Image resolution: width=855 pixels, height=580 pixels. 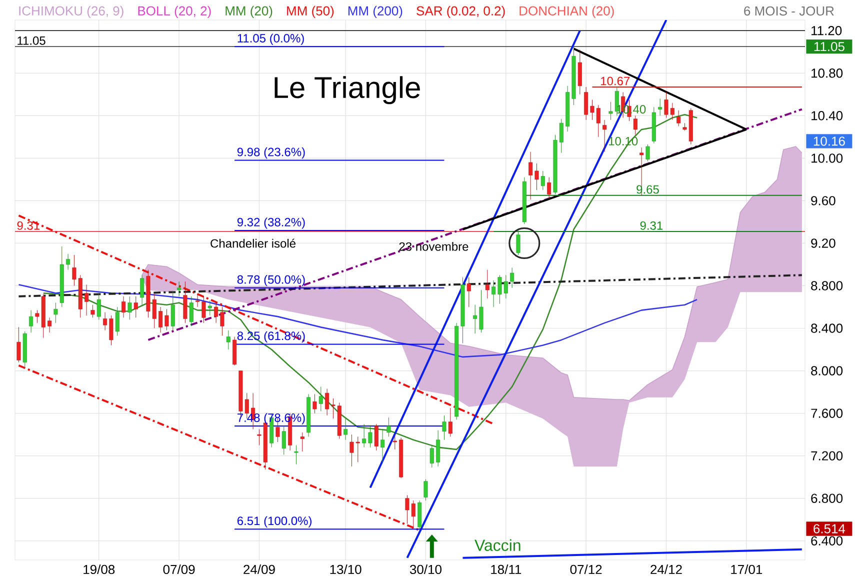 What do you see at coordinates (259, 569) in the screenshot?
I see `x-tick-label: 24/09` at bounding box center [259, 569].